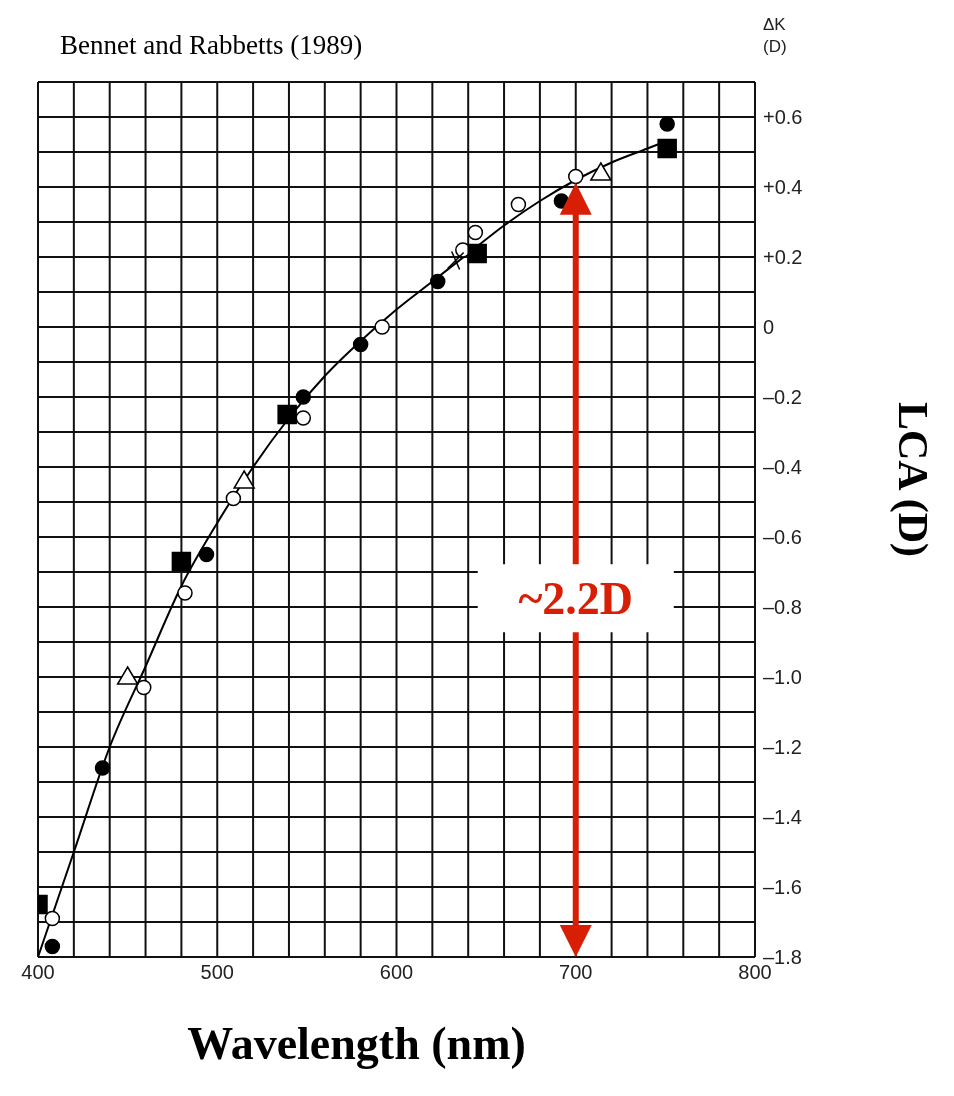  What do you see at coordinates (782, 397) in the screenshot?
I see `y-tick-label: –0.2` at bounding box center [782, 397].